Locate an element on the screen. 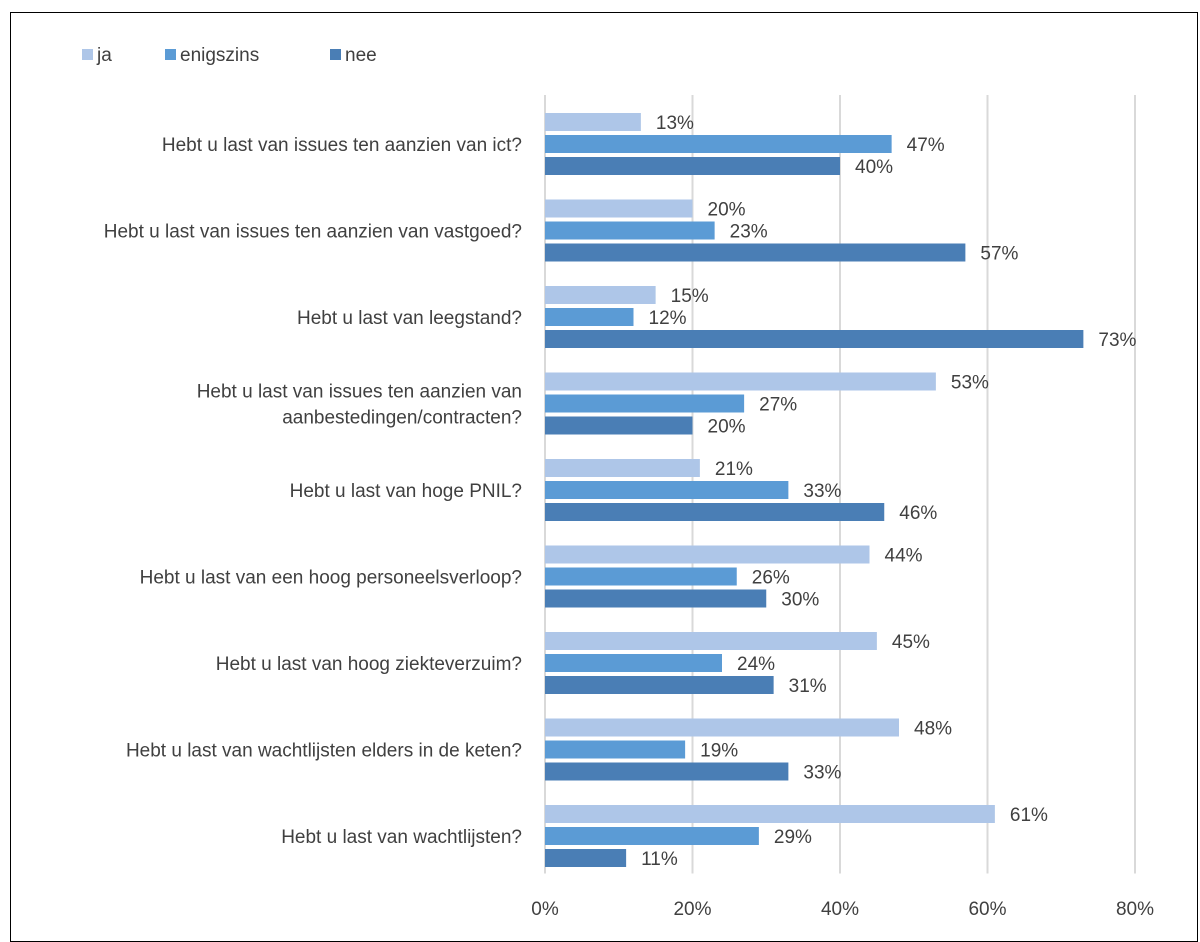 This screenshot has width=1200, height=942. data-label: 53% is located at coordinates (970, 383).